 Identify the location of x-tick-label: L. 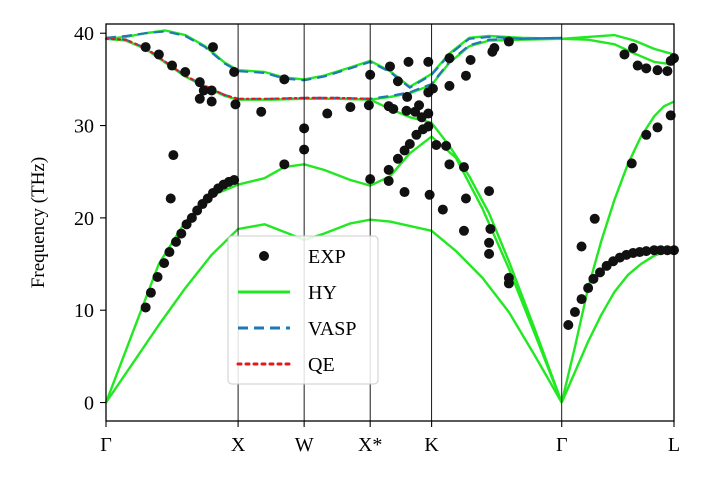
(674, 445).